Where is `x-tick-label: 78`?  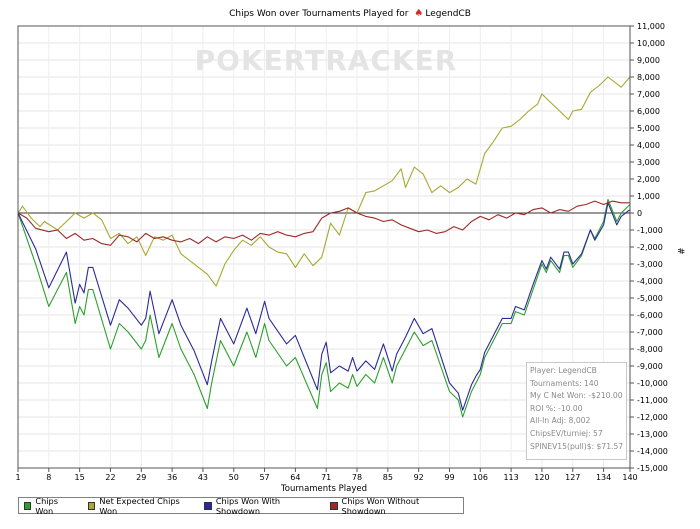 x-tick-label: 78 is located at coordinates (357, 477).